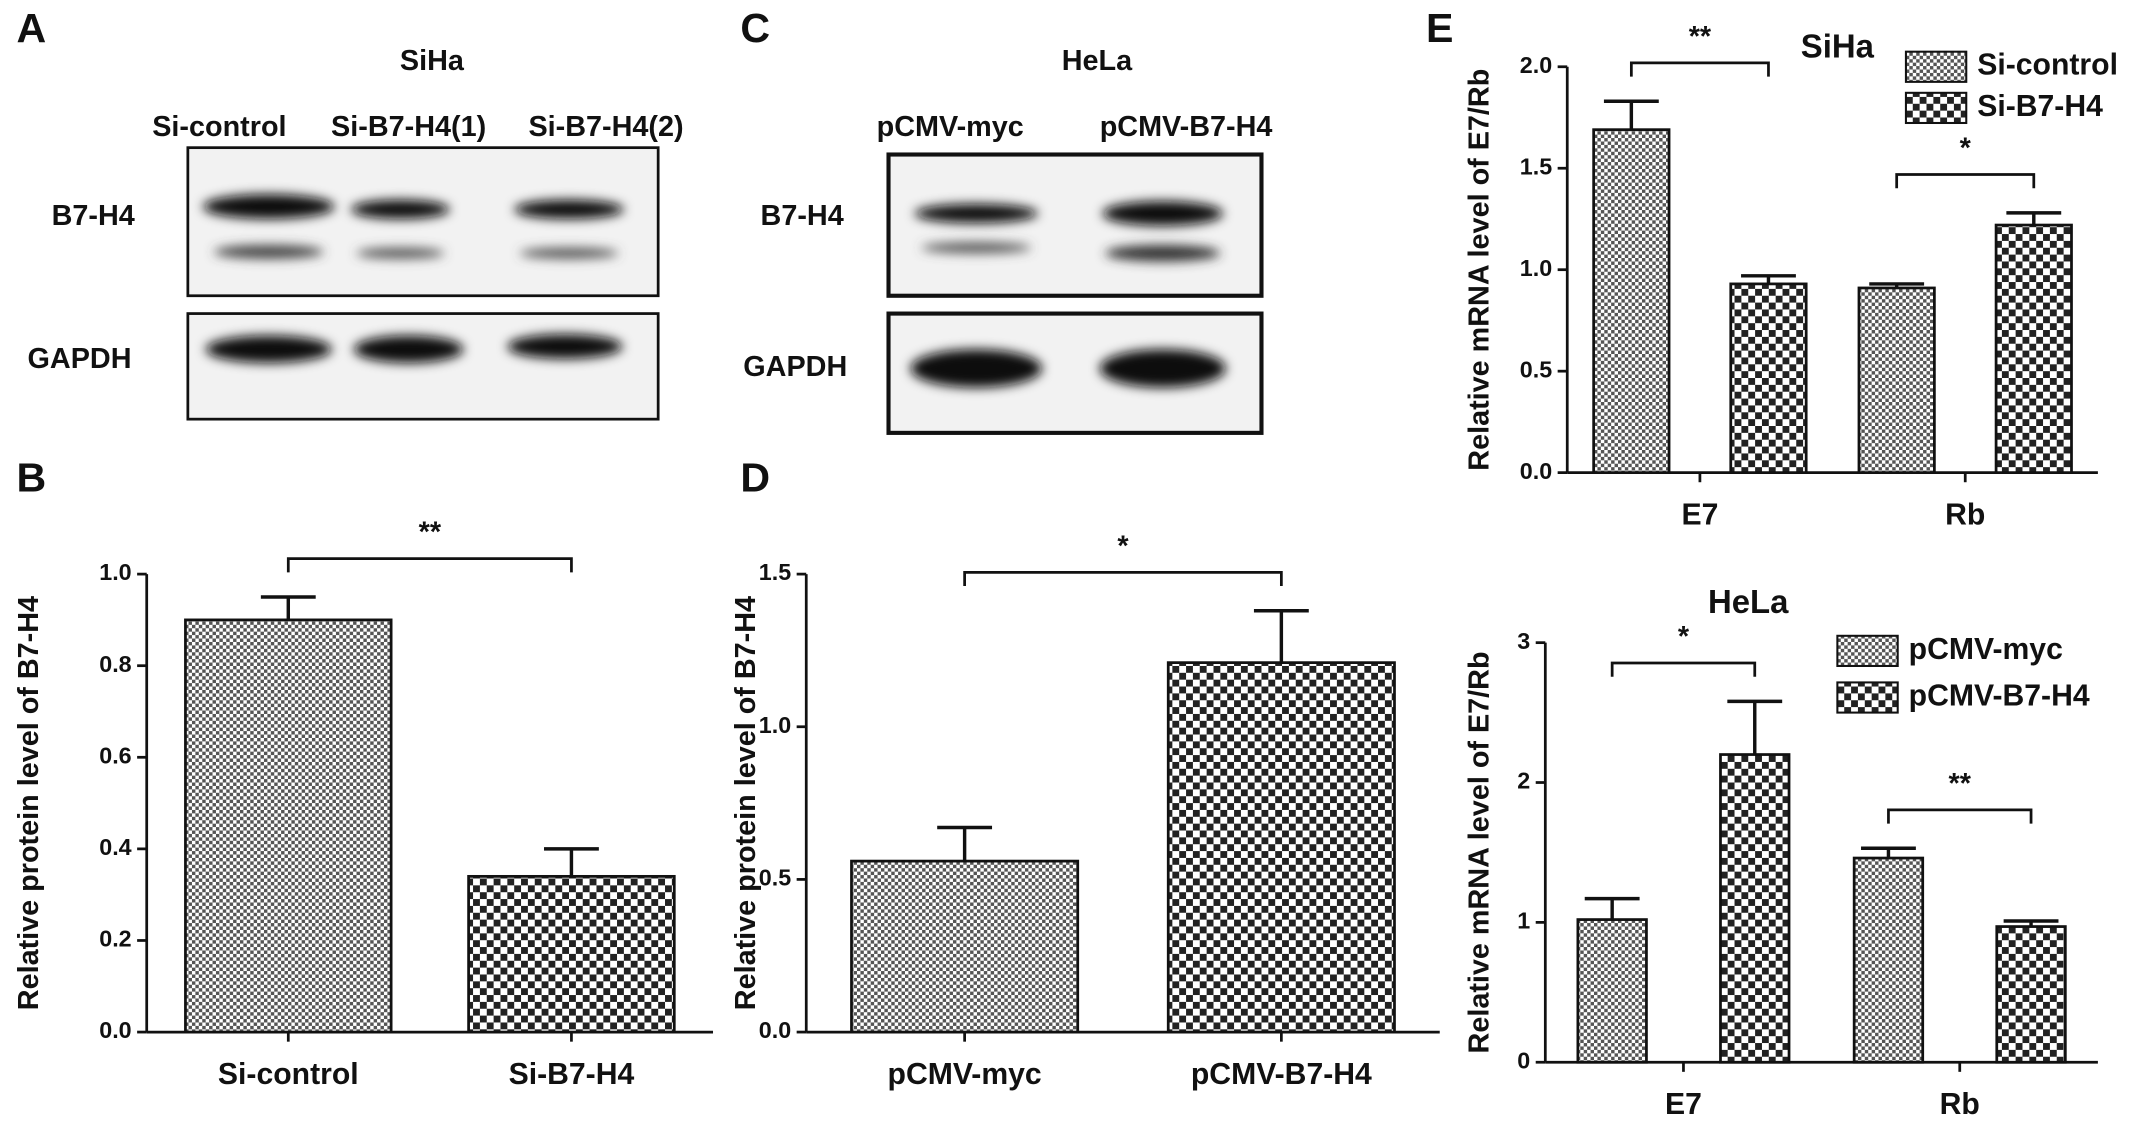 This screenshot has width=2150, height=1129. I want to click on y-tick-label: 2, so click(1523, 781).